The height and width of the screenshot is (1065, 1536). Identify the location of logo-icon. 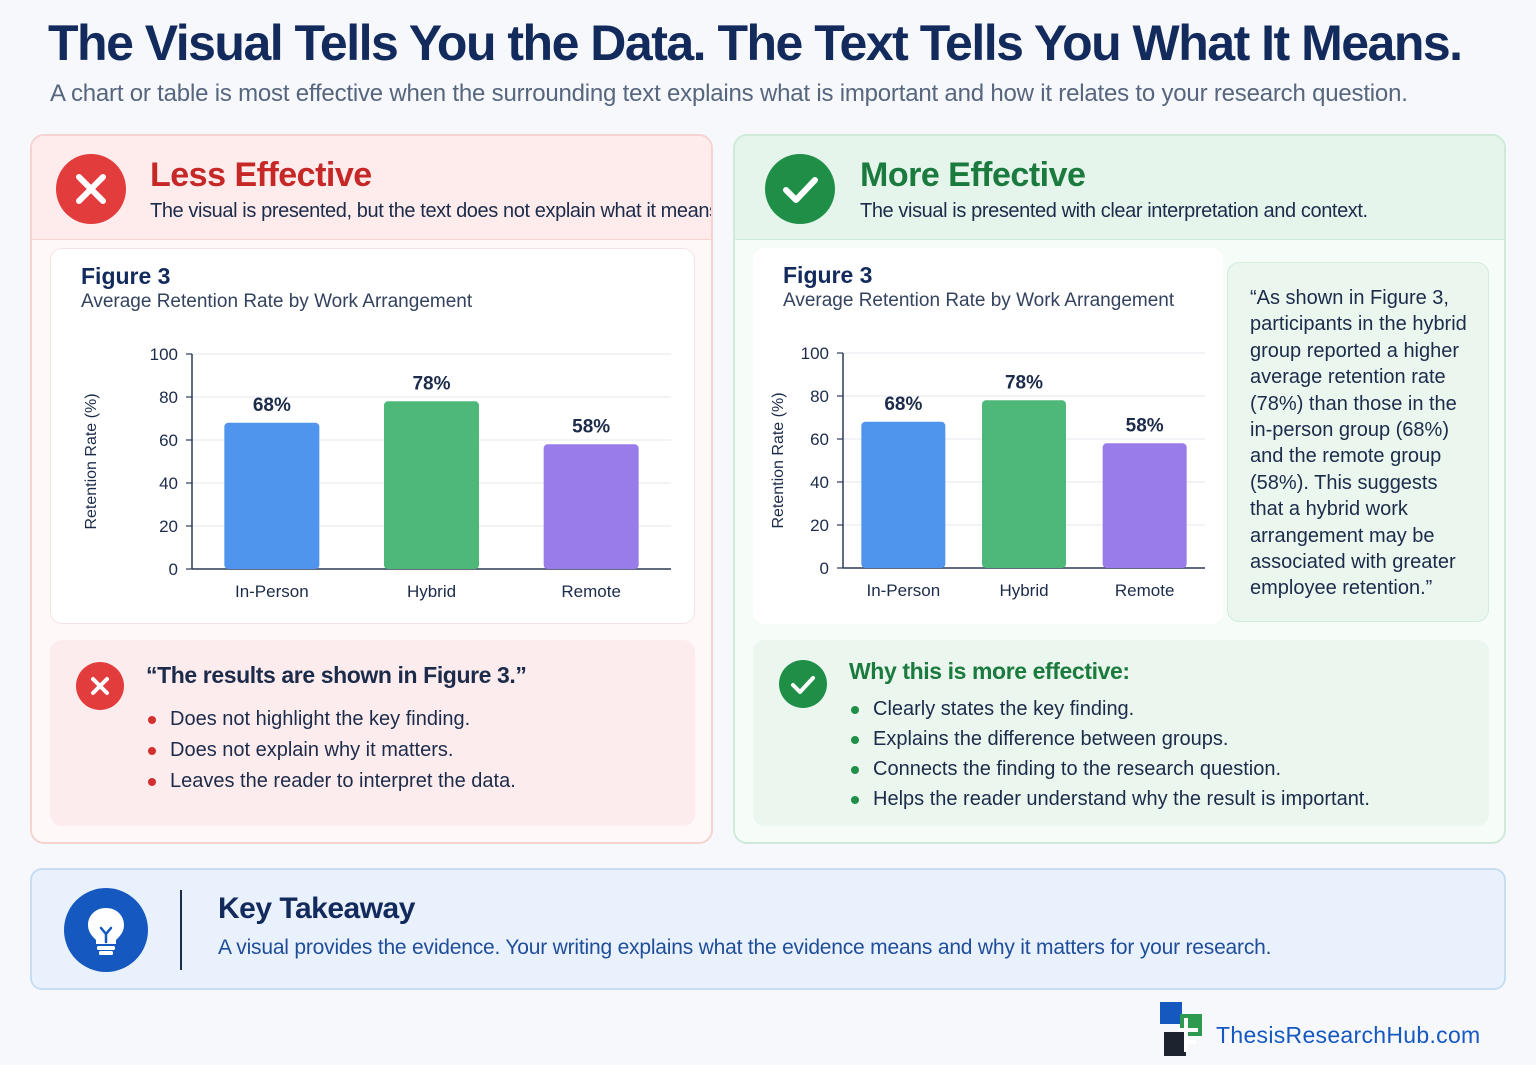
(1181, 1029).